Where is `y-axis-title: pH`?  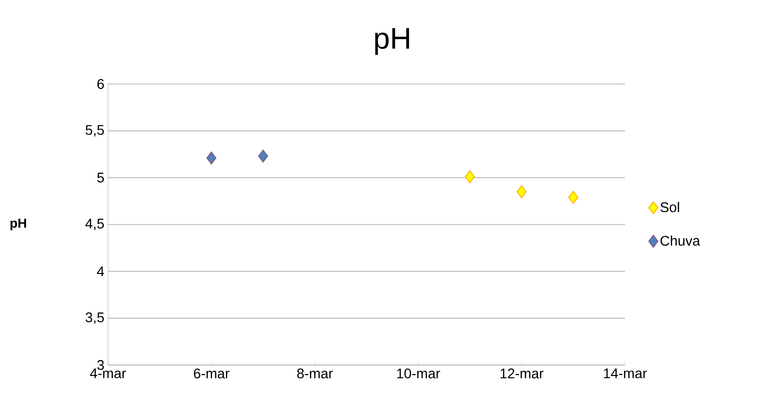 y-axis-title: pH is located at coordinates (18, 224).